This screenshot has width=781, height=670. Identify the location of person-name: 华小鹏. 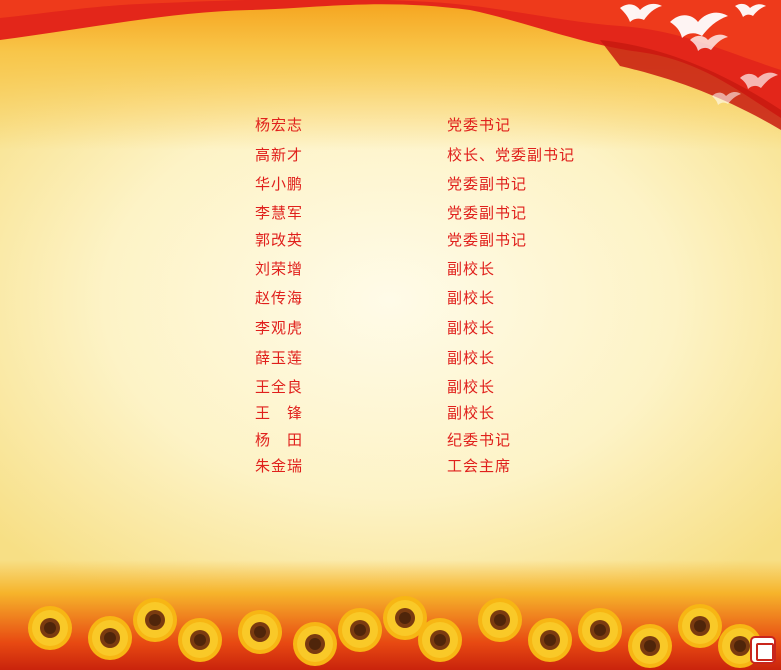
(279, 184).